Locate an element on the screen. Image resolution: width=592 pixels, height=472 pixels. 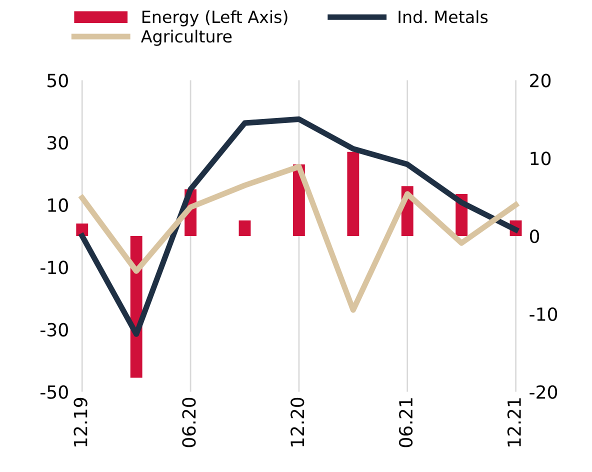
y2-tick-label: -10 is located at coordinates (544, 314).